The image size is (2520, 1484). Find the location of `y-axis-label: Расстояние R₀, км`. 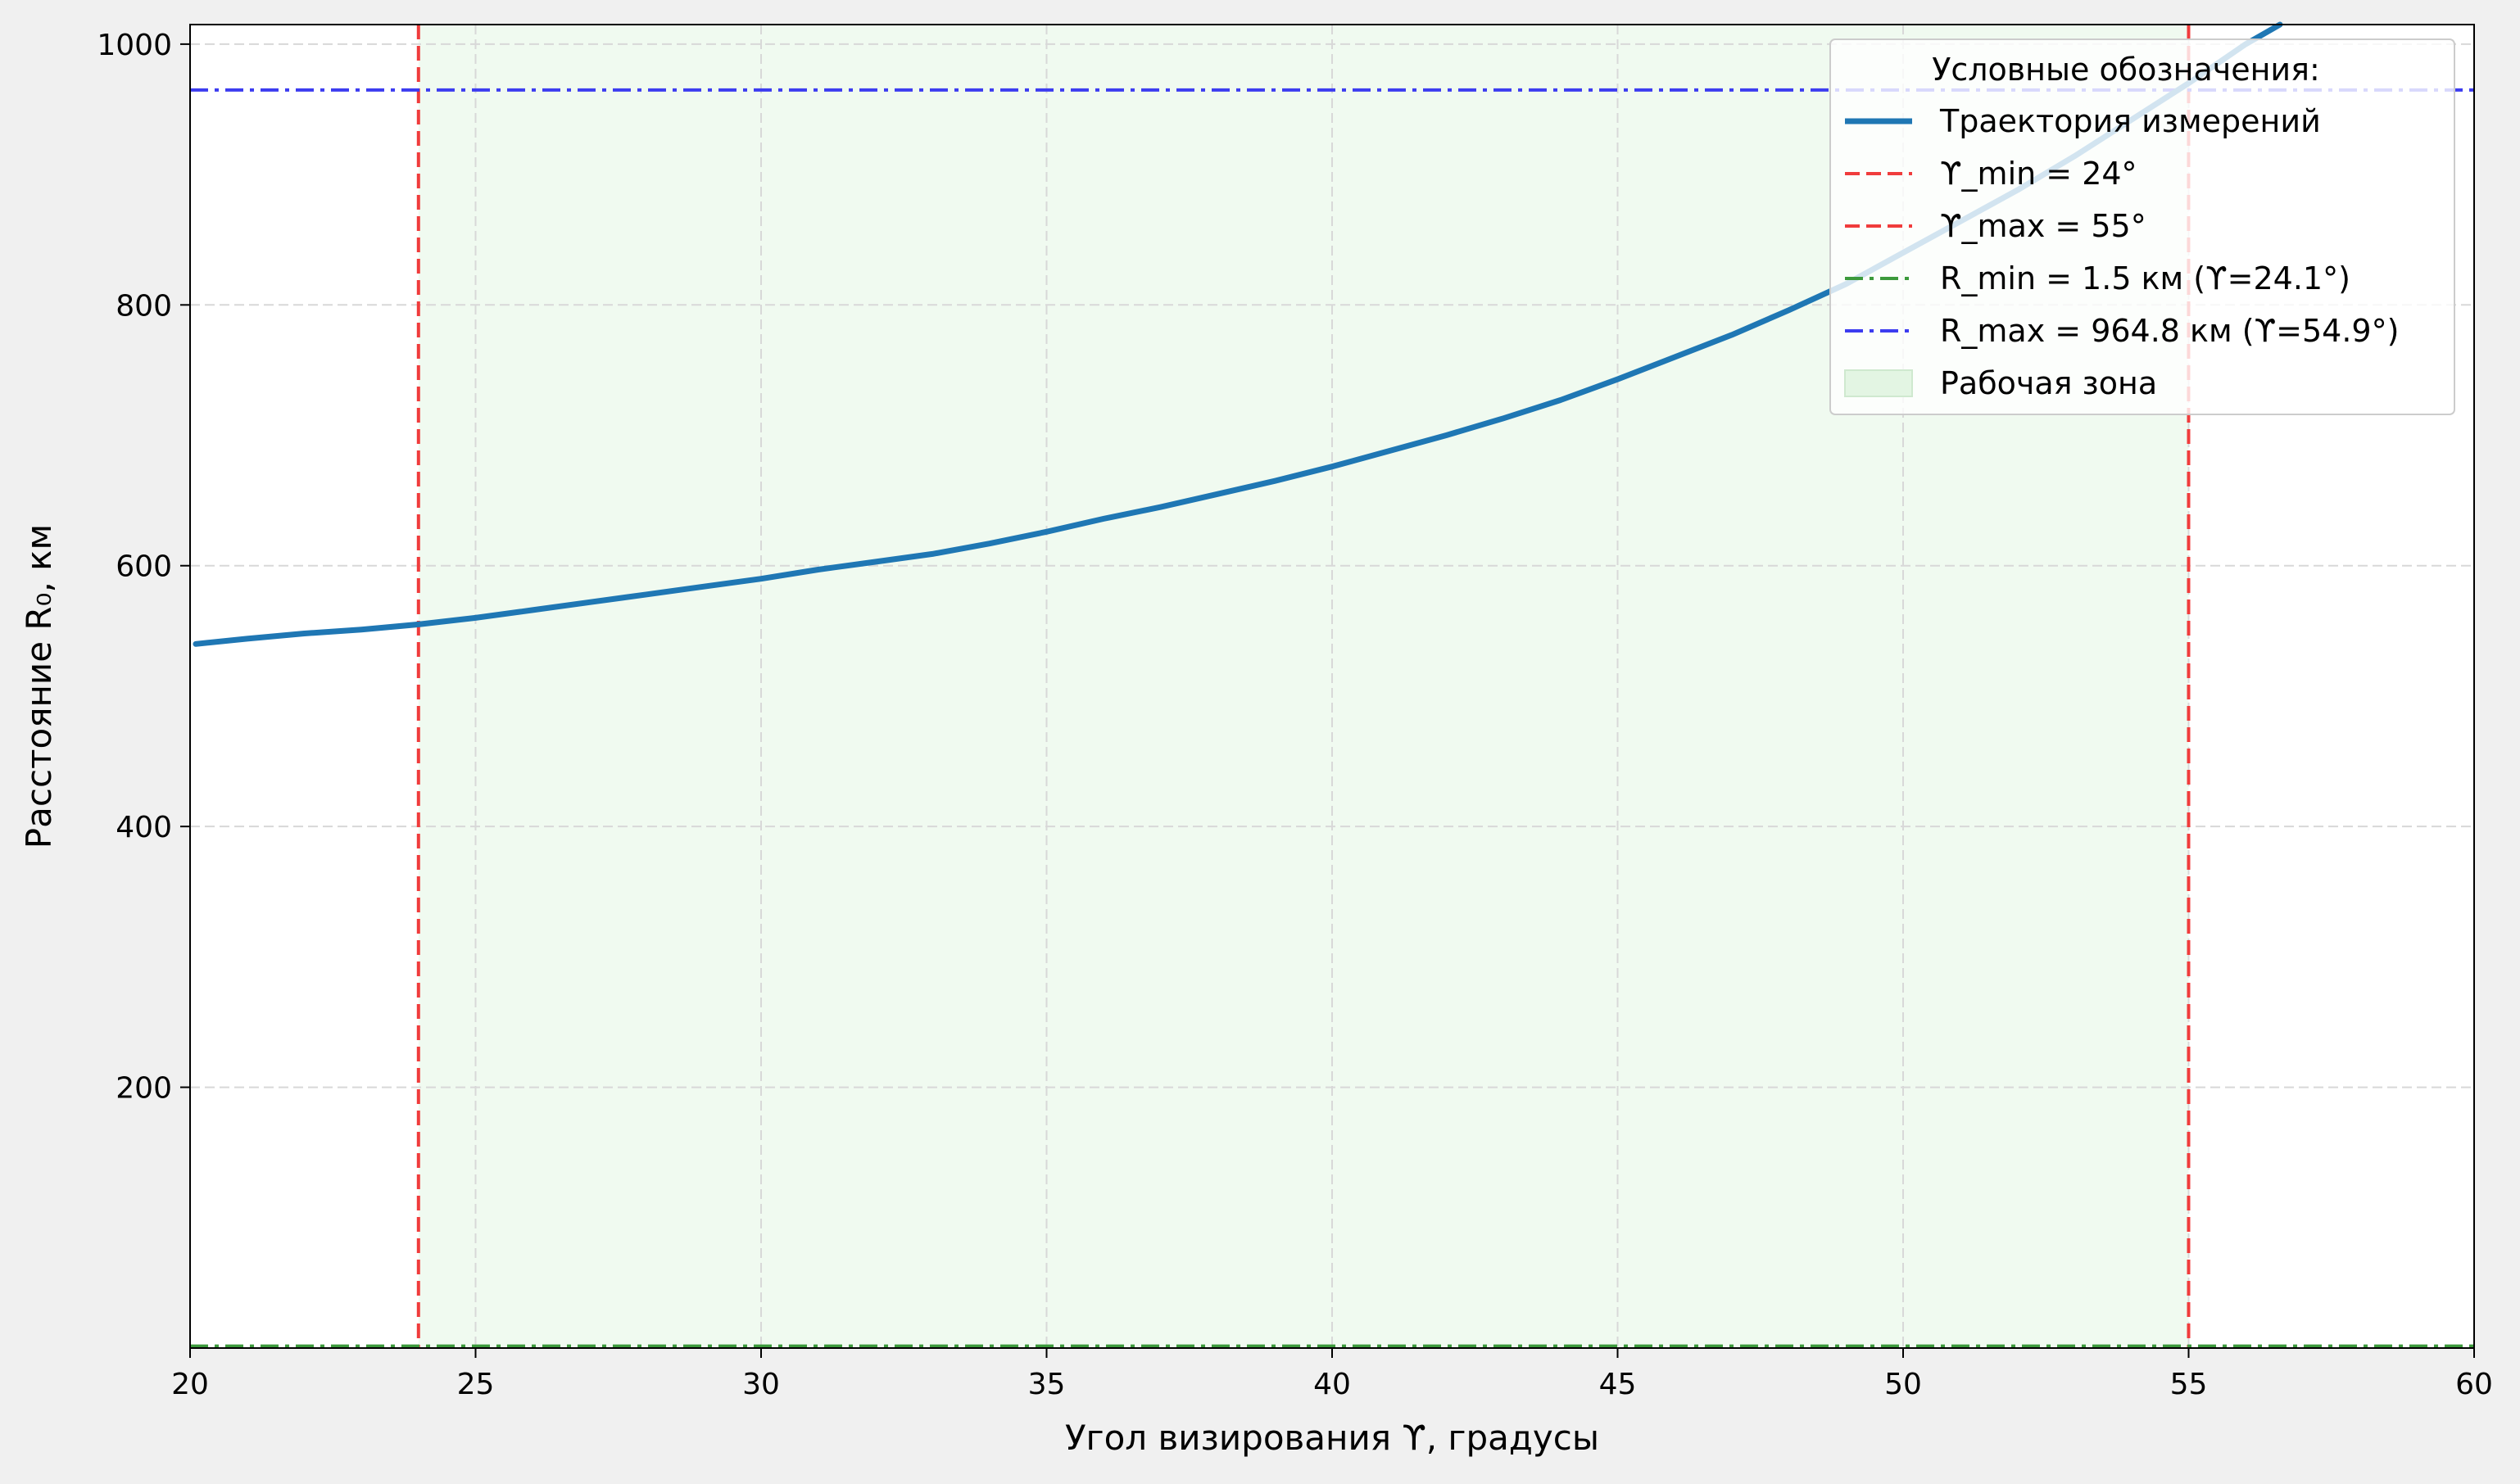

y-axis-label: Расстояние R₀, км is located at coordinates (39, 686).